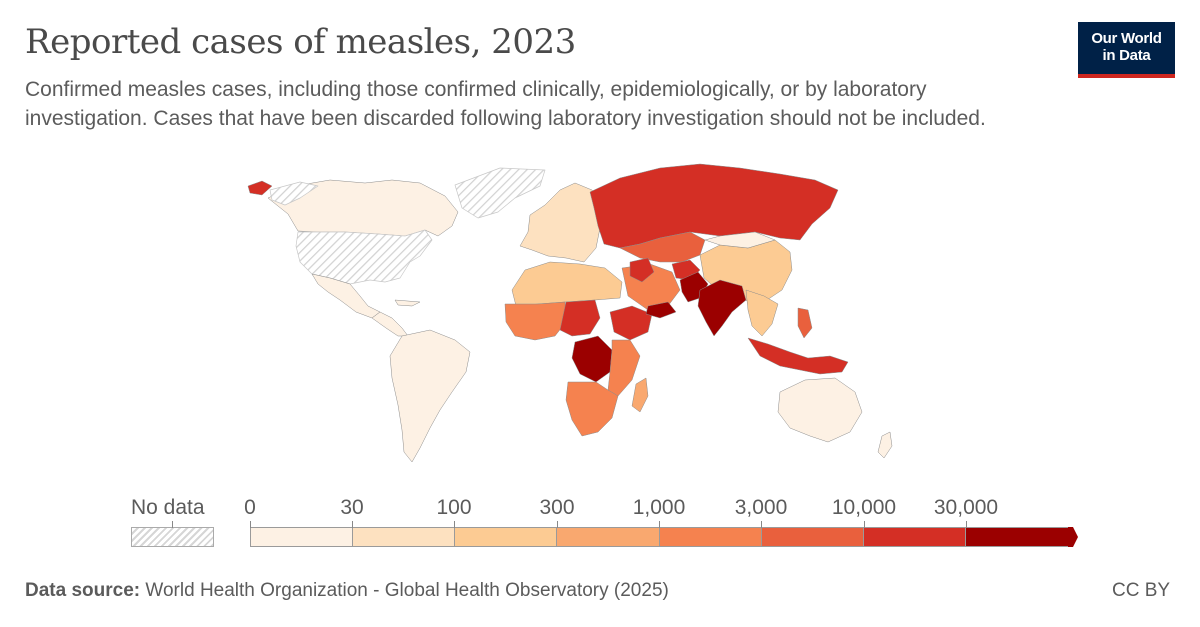 The width and height of the screenshot is (1200, 627). What do you see at coordinates (567, 284) in the screenshot?
I see `map-region-north-africa` at bounding box center [567, 284].